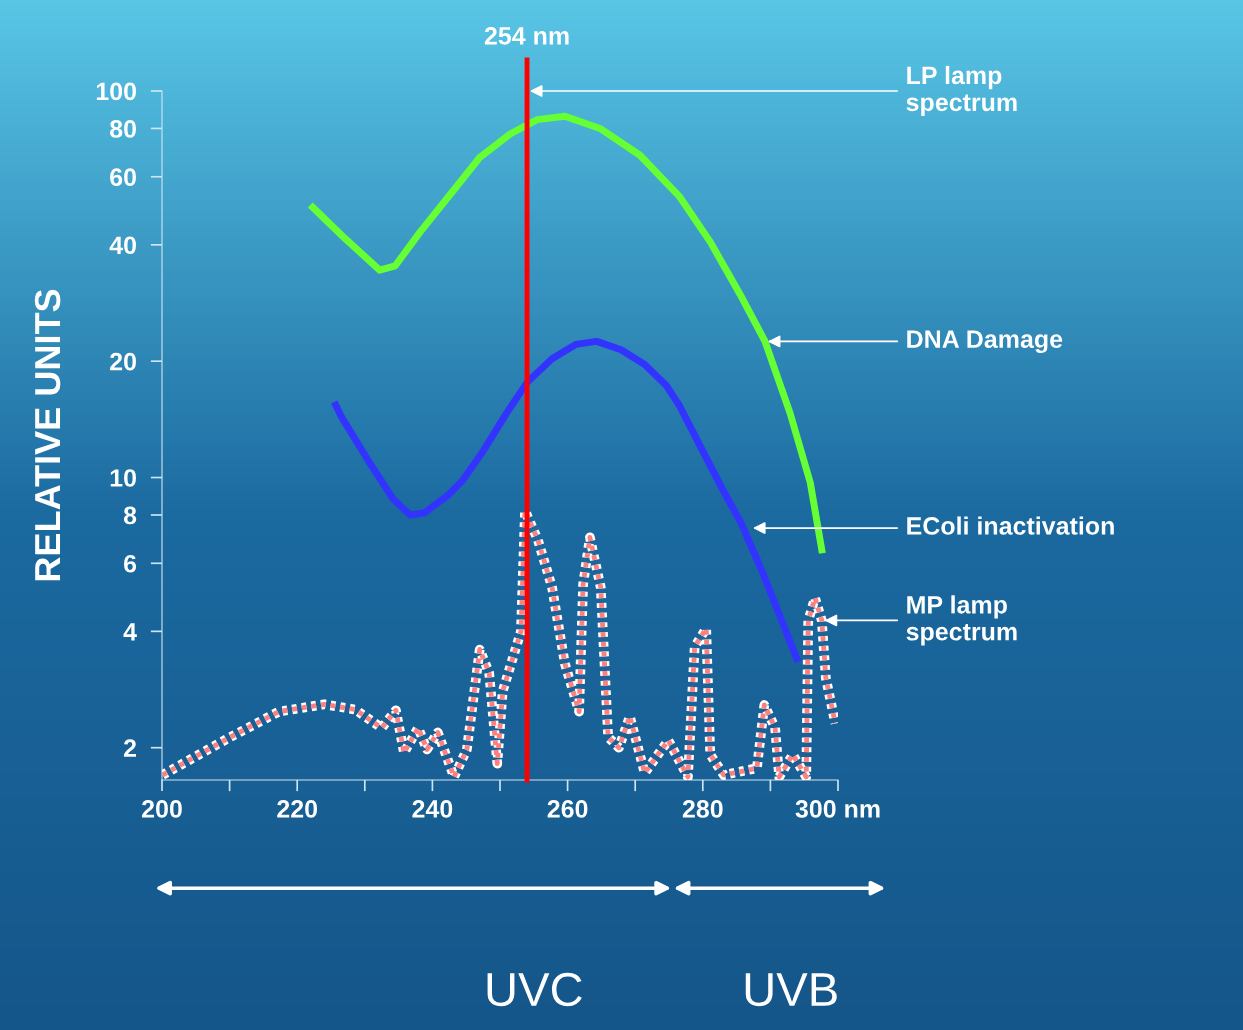 This screenshot has width=1243, height=1030. What do you see at coordinates (130, 563) in the screenshot?
I see `y-tick-label: 6` at bounding box center [130, 563].